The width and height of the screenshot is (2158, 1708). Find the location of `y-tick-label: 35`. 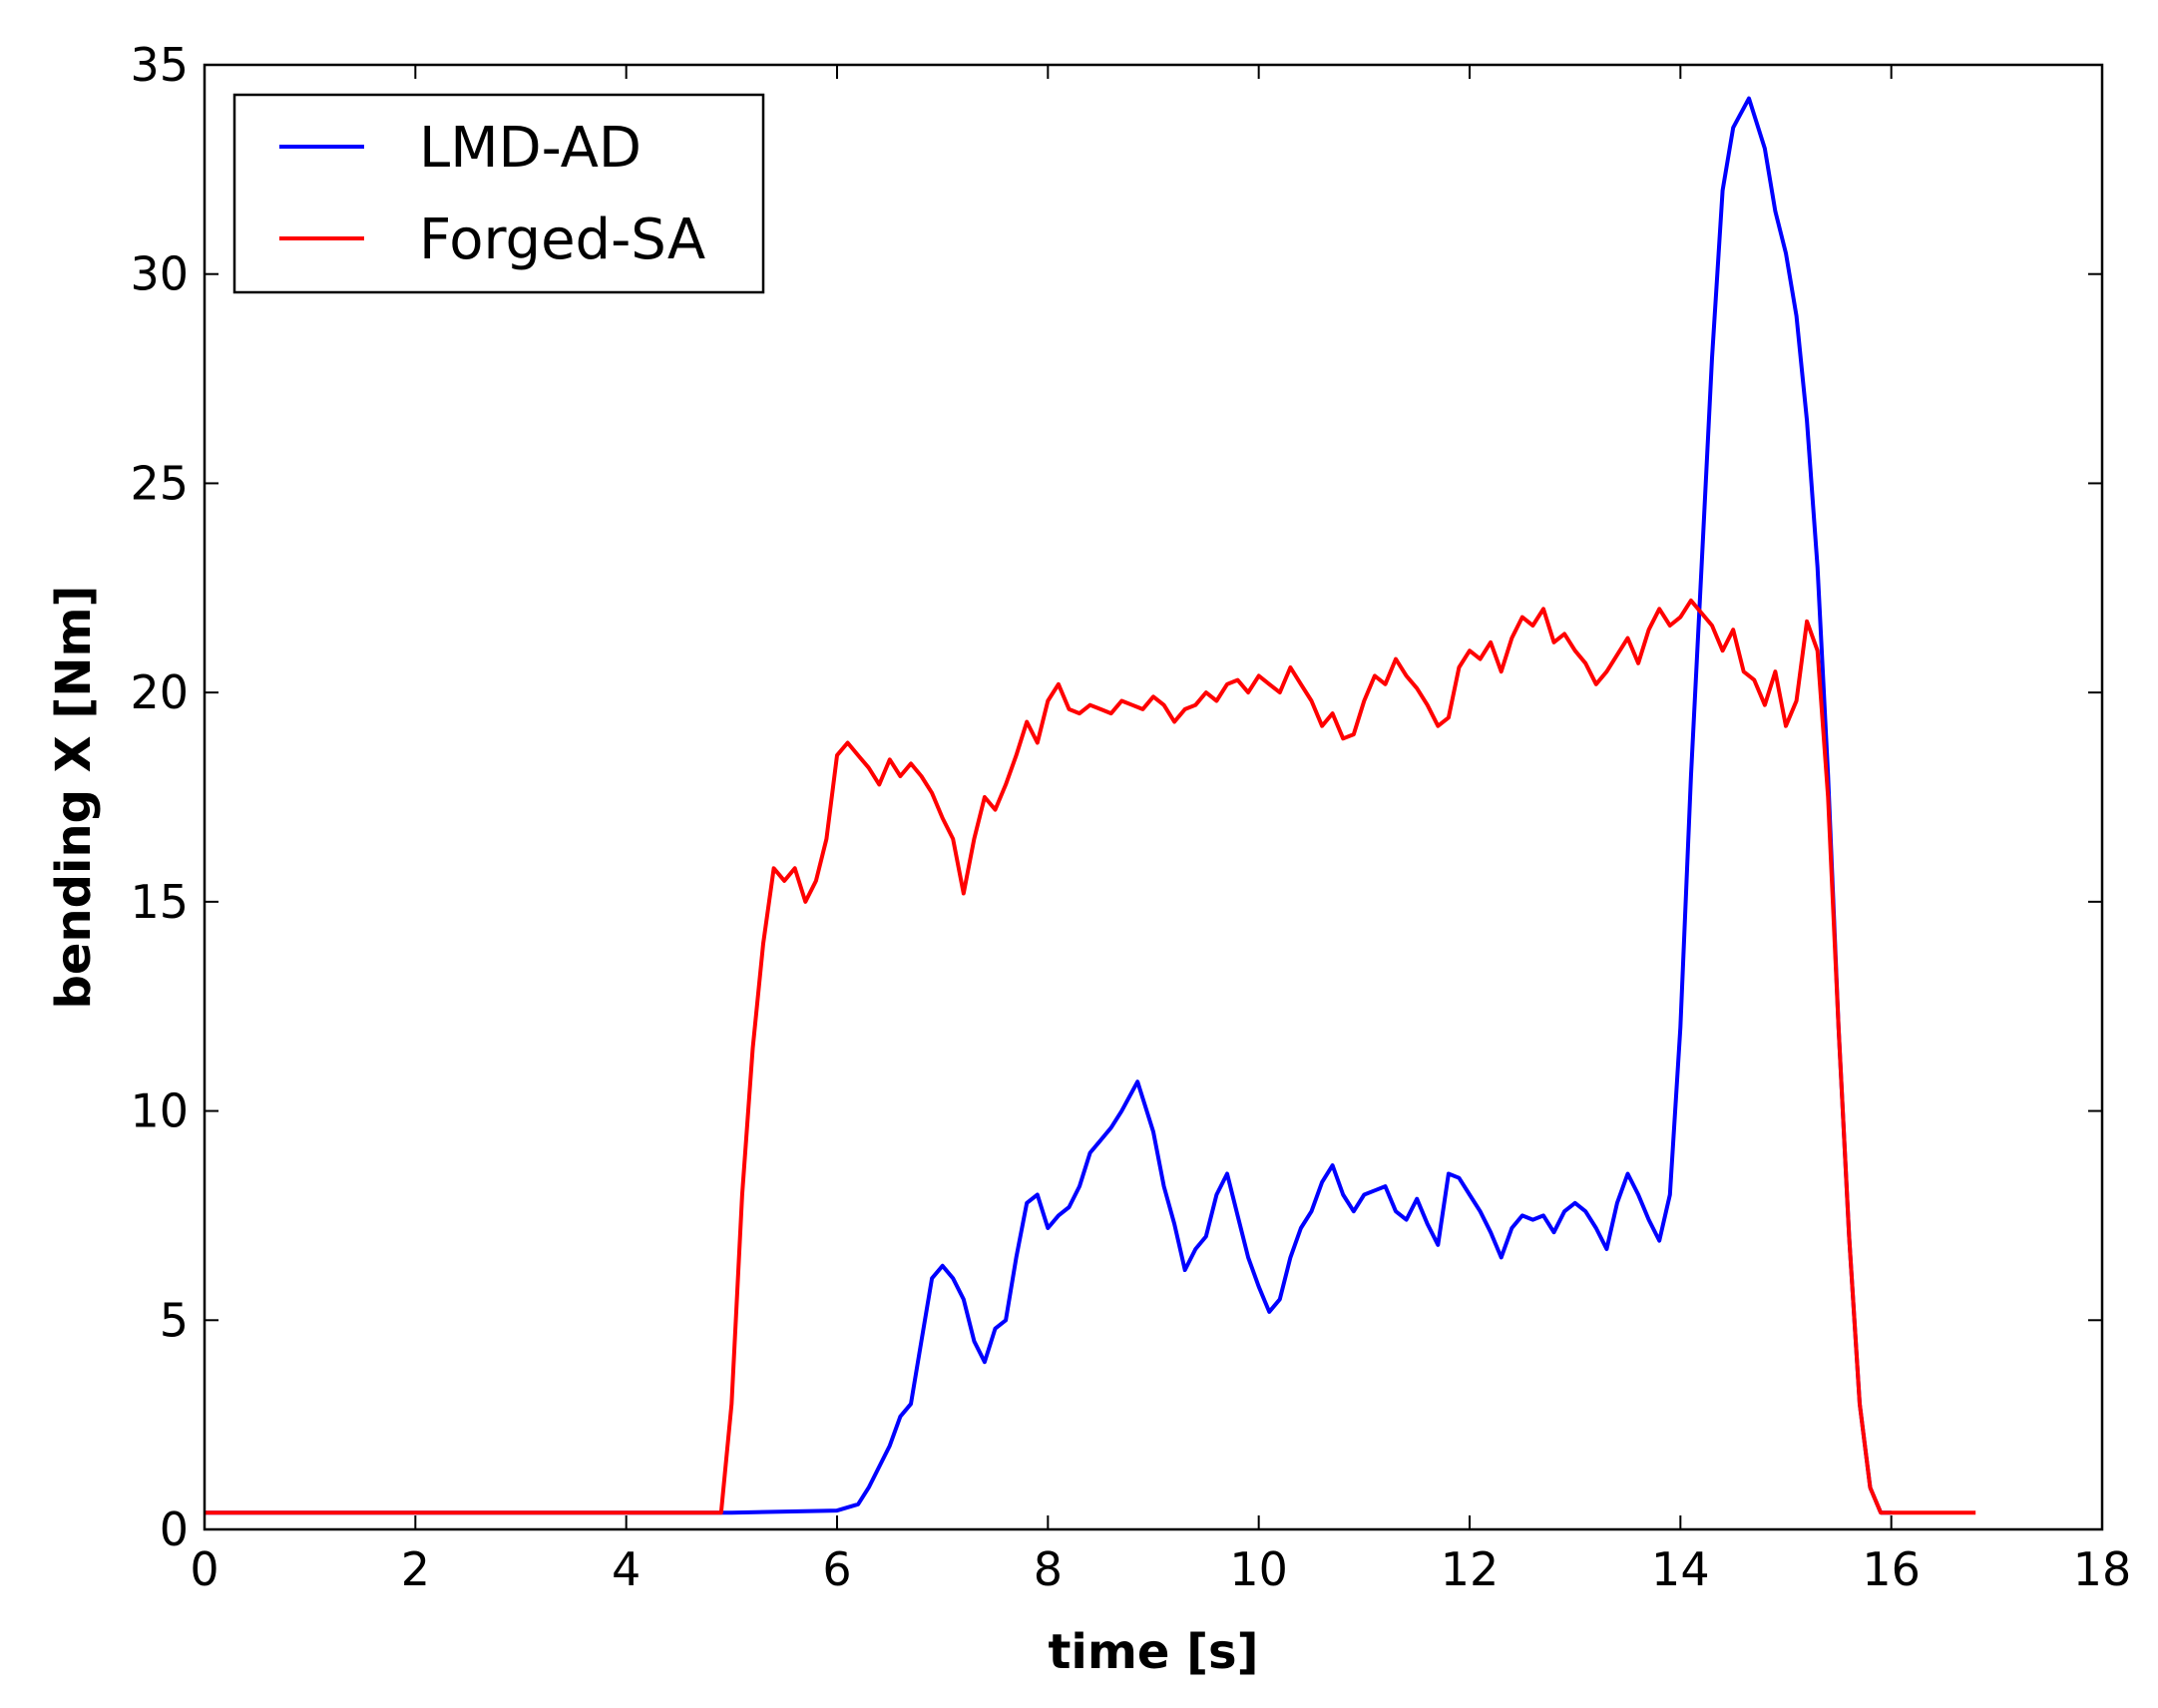

y-tick-label: 35 is located at coordinates (160, 65).